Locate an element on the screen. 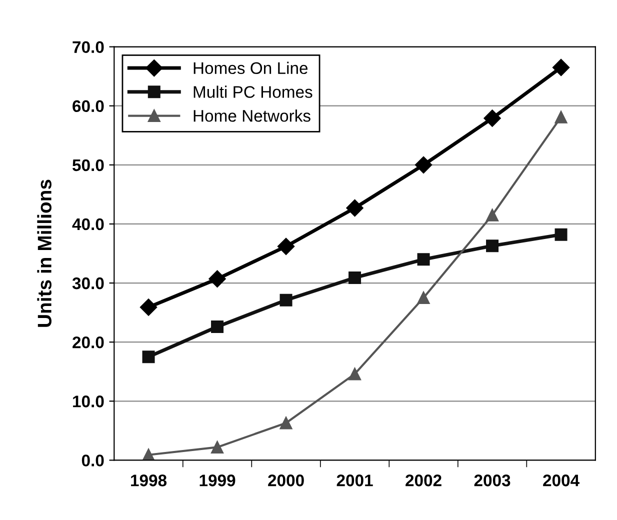 The height and width of the screenshot is (520, 617). legend-label: Home Networks is located at coordinates (252, 116).